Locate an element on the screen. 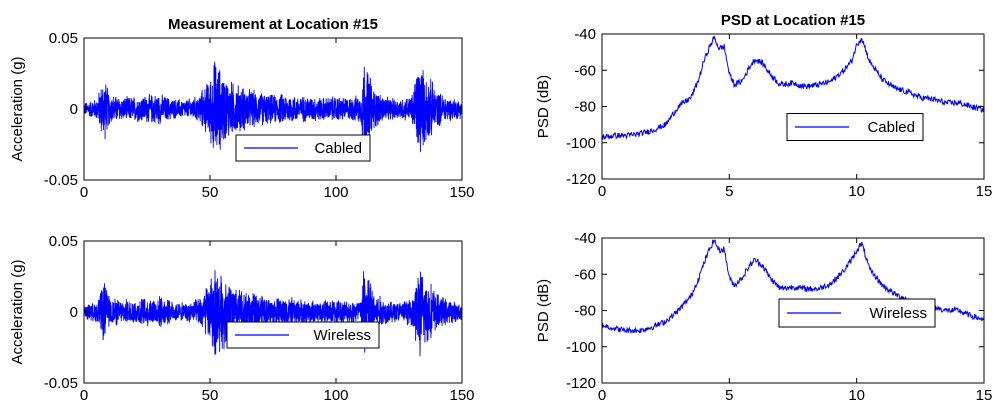  axes-box is located at coordinates (793, 106).